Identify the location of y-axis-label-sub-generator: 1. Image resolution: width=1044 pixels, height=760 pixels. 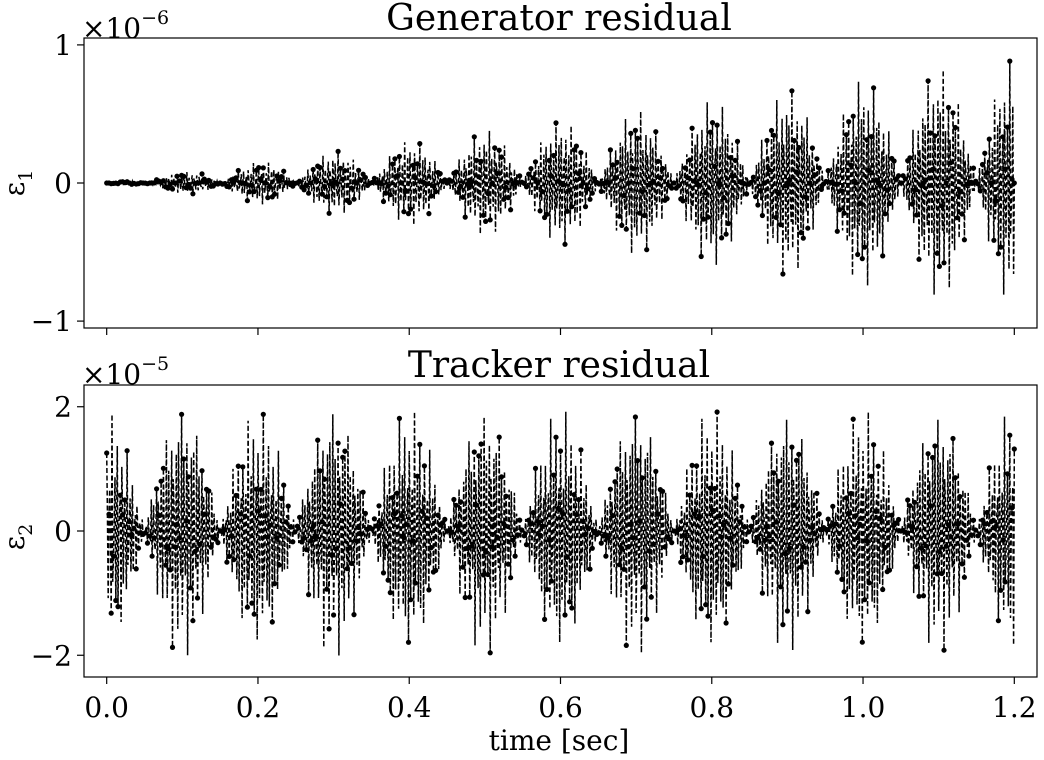
(26, 176).